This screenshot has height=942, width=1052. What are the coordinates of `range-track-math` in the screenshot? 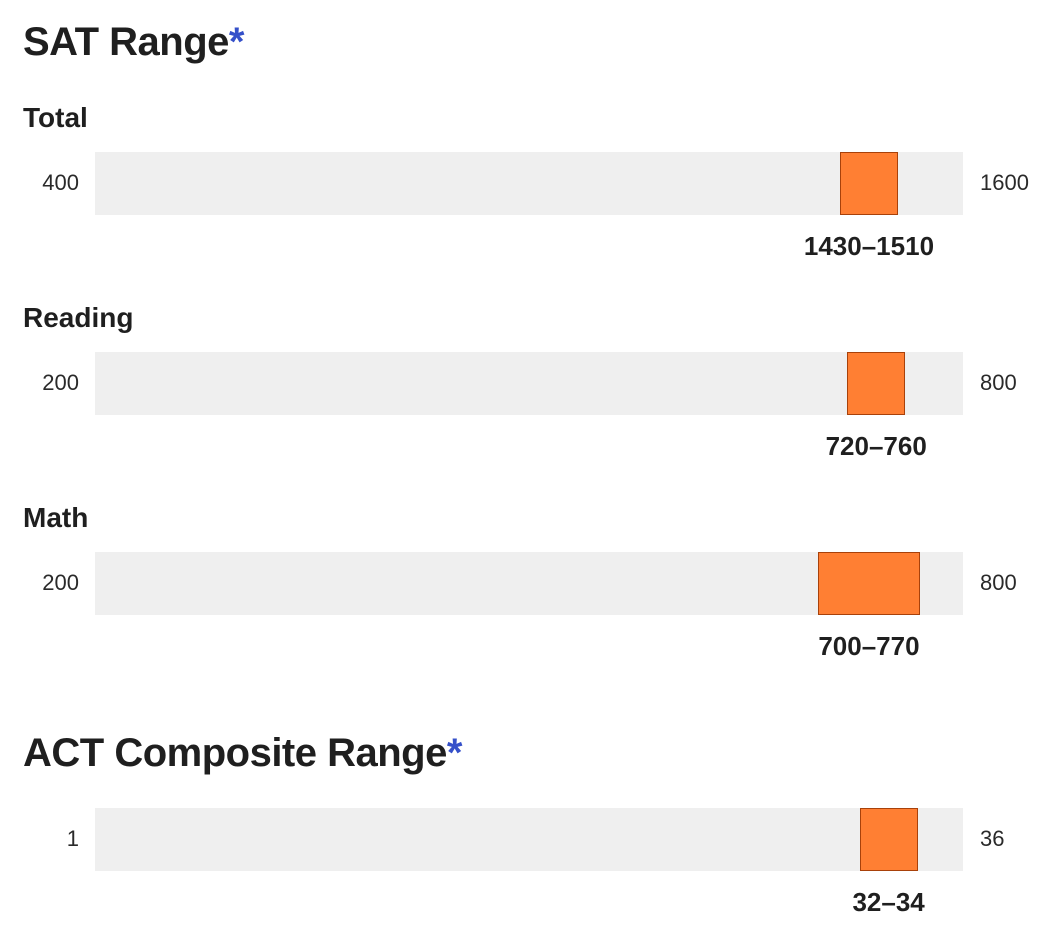 It's located at (529, 583).